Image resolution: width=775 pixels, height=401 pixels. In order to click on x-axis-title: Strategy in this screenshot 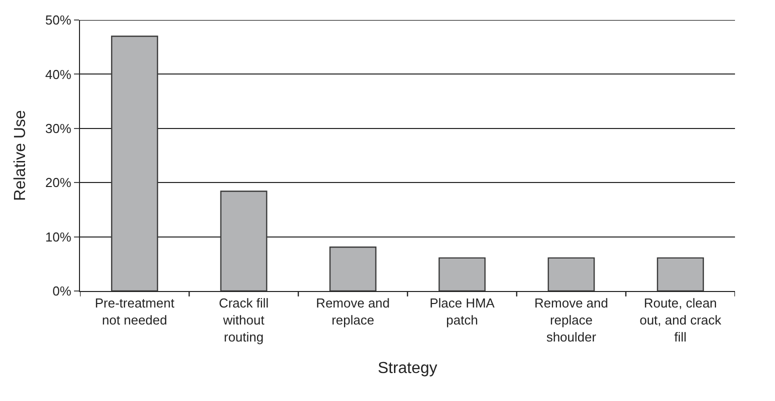, I will do `click(408, 369)`.